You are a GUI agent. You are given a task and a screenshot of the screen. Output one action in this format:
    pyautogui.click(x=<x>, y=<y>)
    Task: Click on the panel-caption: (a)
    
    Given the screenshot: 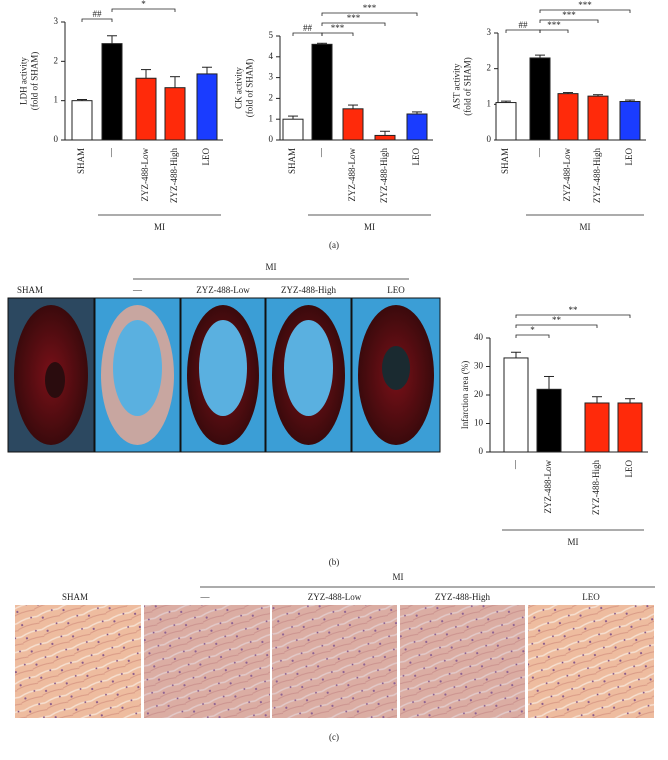 What is the action you would take?
    pyautogui.click(x=334, y=245)
    